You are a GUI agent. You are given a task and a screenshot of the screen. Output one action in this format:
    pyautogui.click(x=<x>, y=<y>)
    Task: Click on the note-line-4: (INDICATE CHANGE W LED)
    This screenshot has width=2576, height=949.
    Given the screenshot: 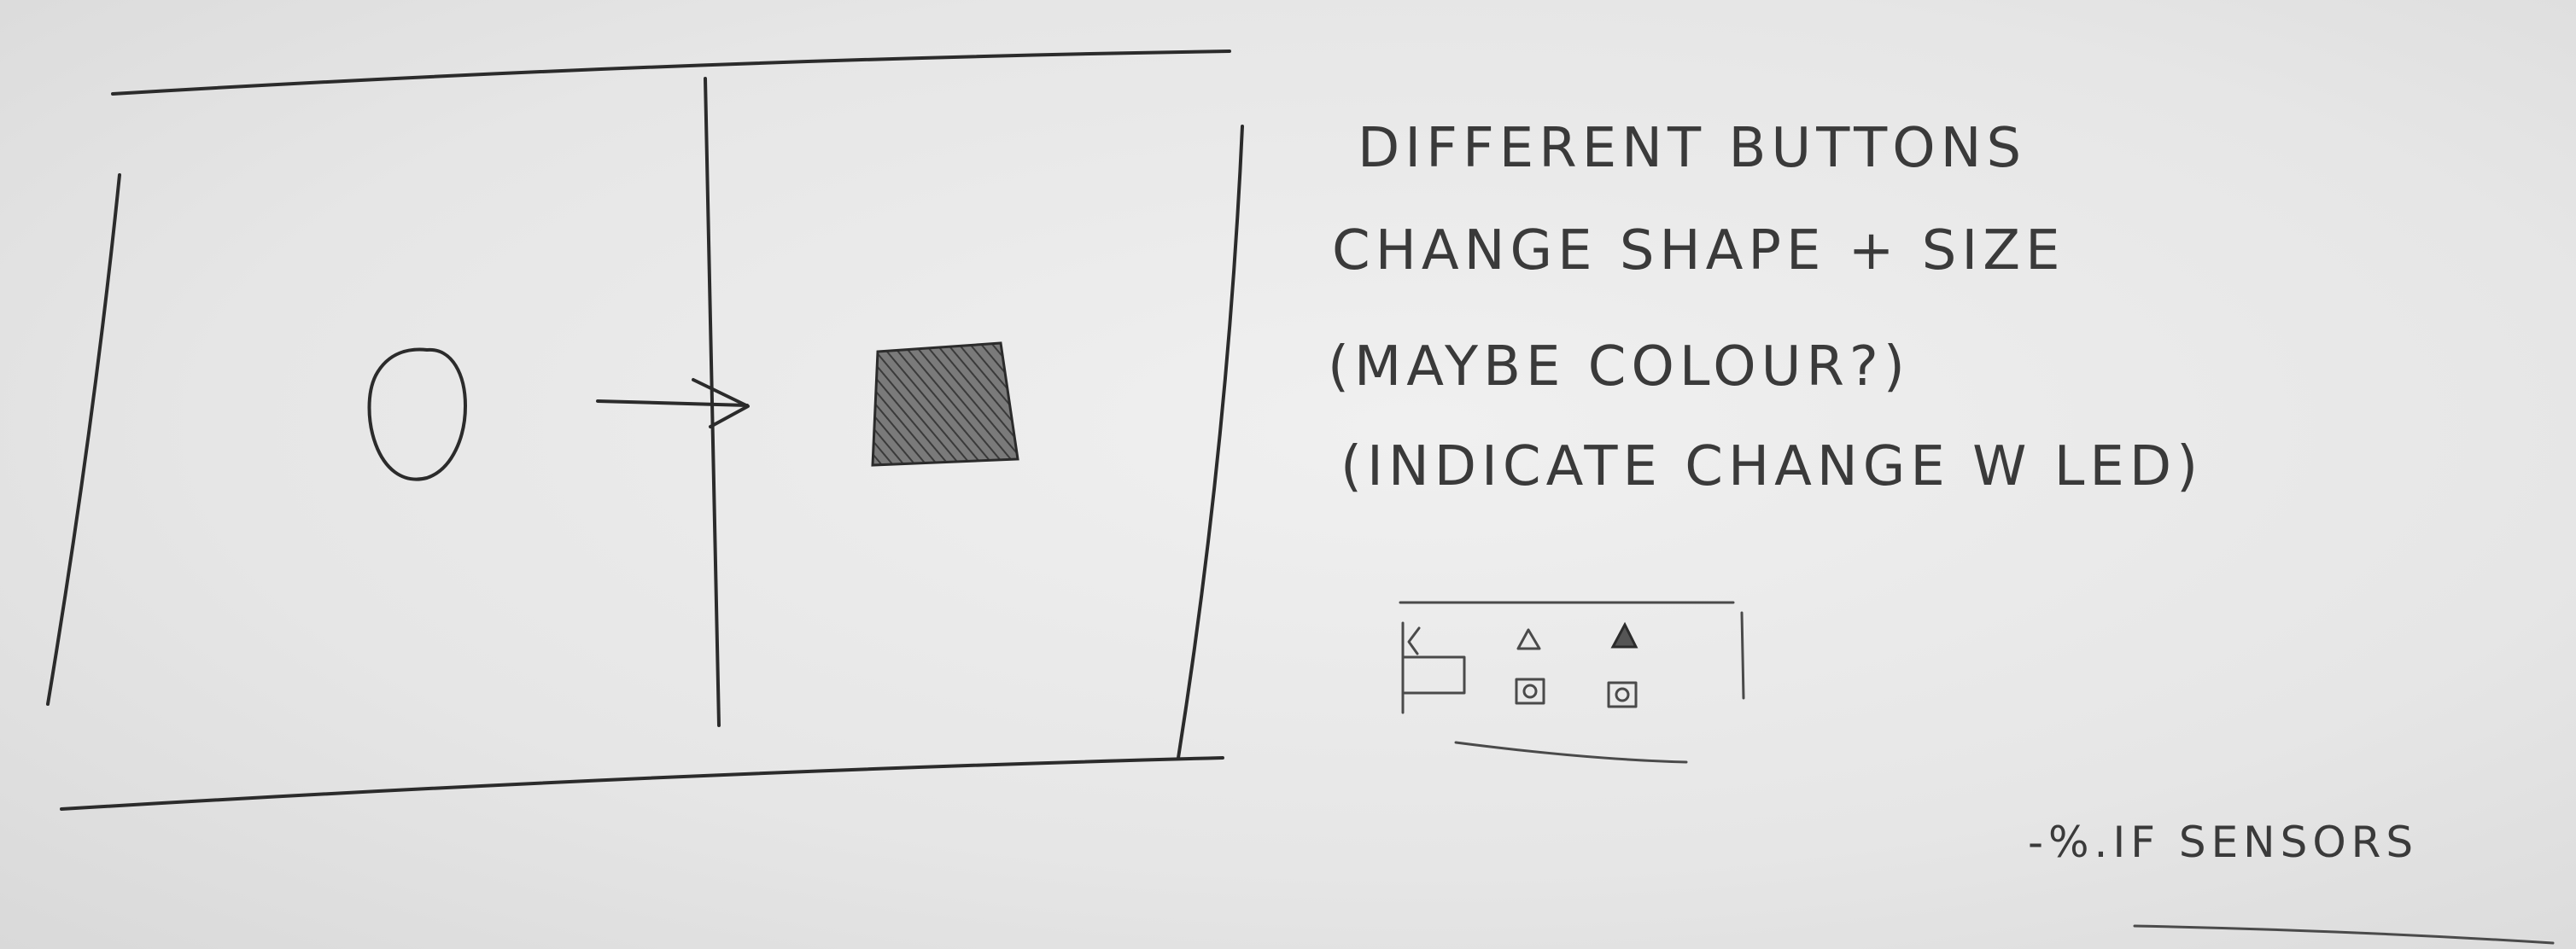 What is the action you would take?
    pyautogui.click(x=1772, y=466)
    